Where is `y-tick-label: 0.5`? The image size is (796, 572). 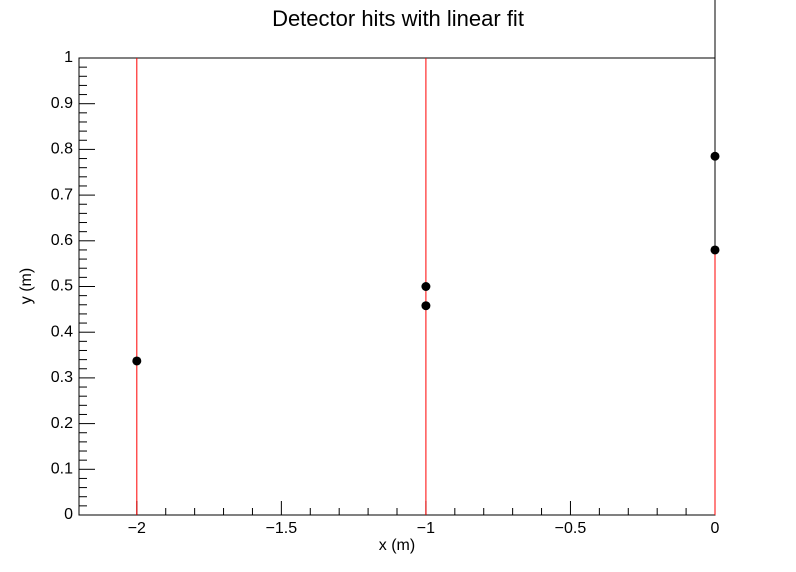
y-tick-label: 0.5 is located at coordinates (62, 286).